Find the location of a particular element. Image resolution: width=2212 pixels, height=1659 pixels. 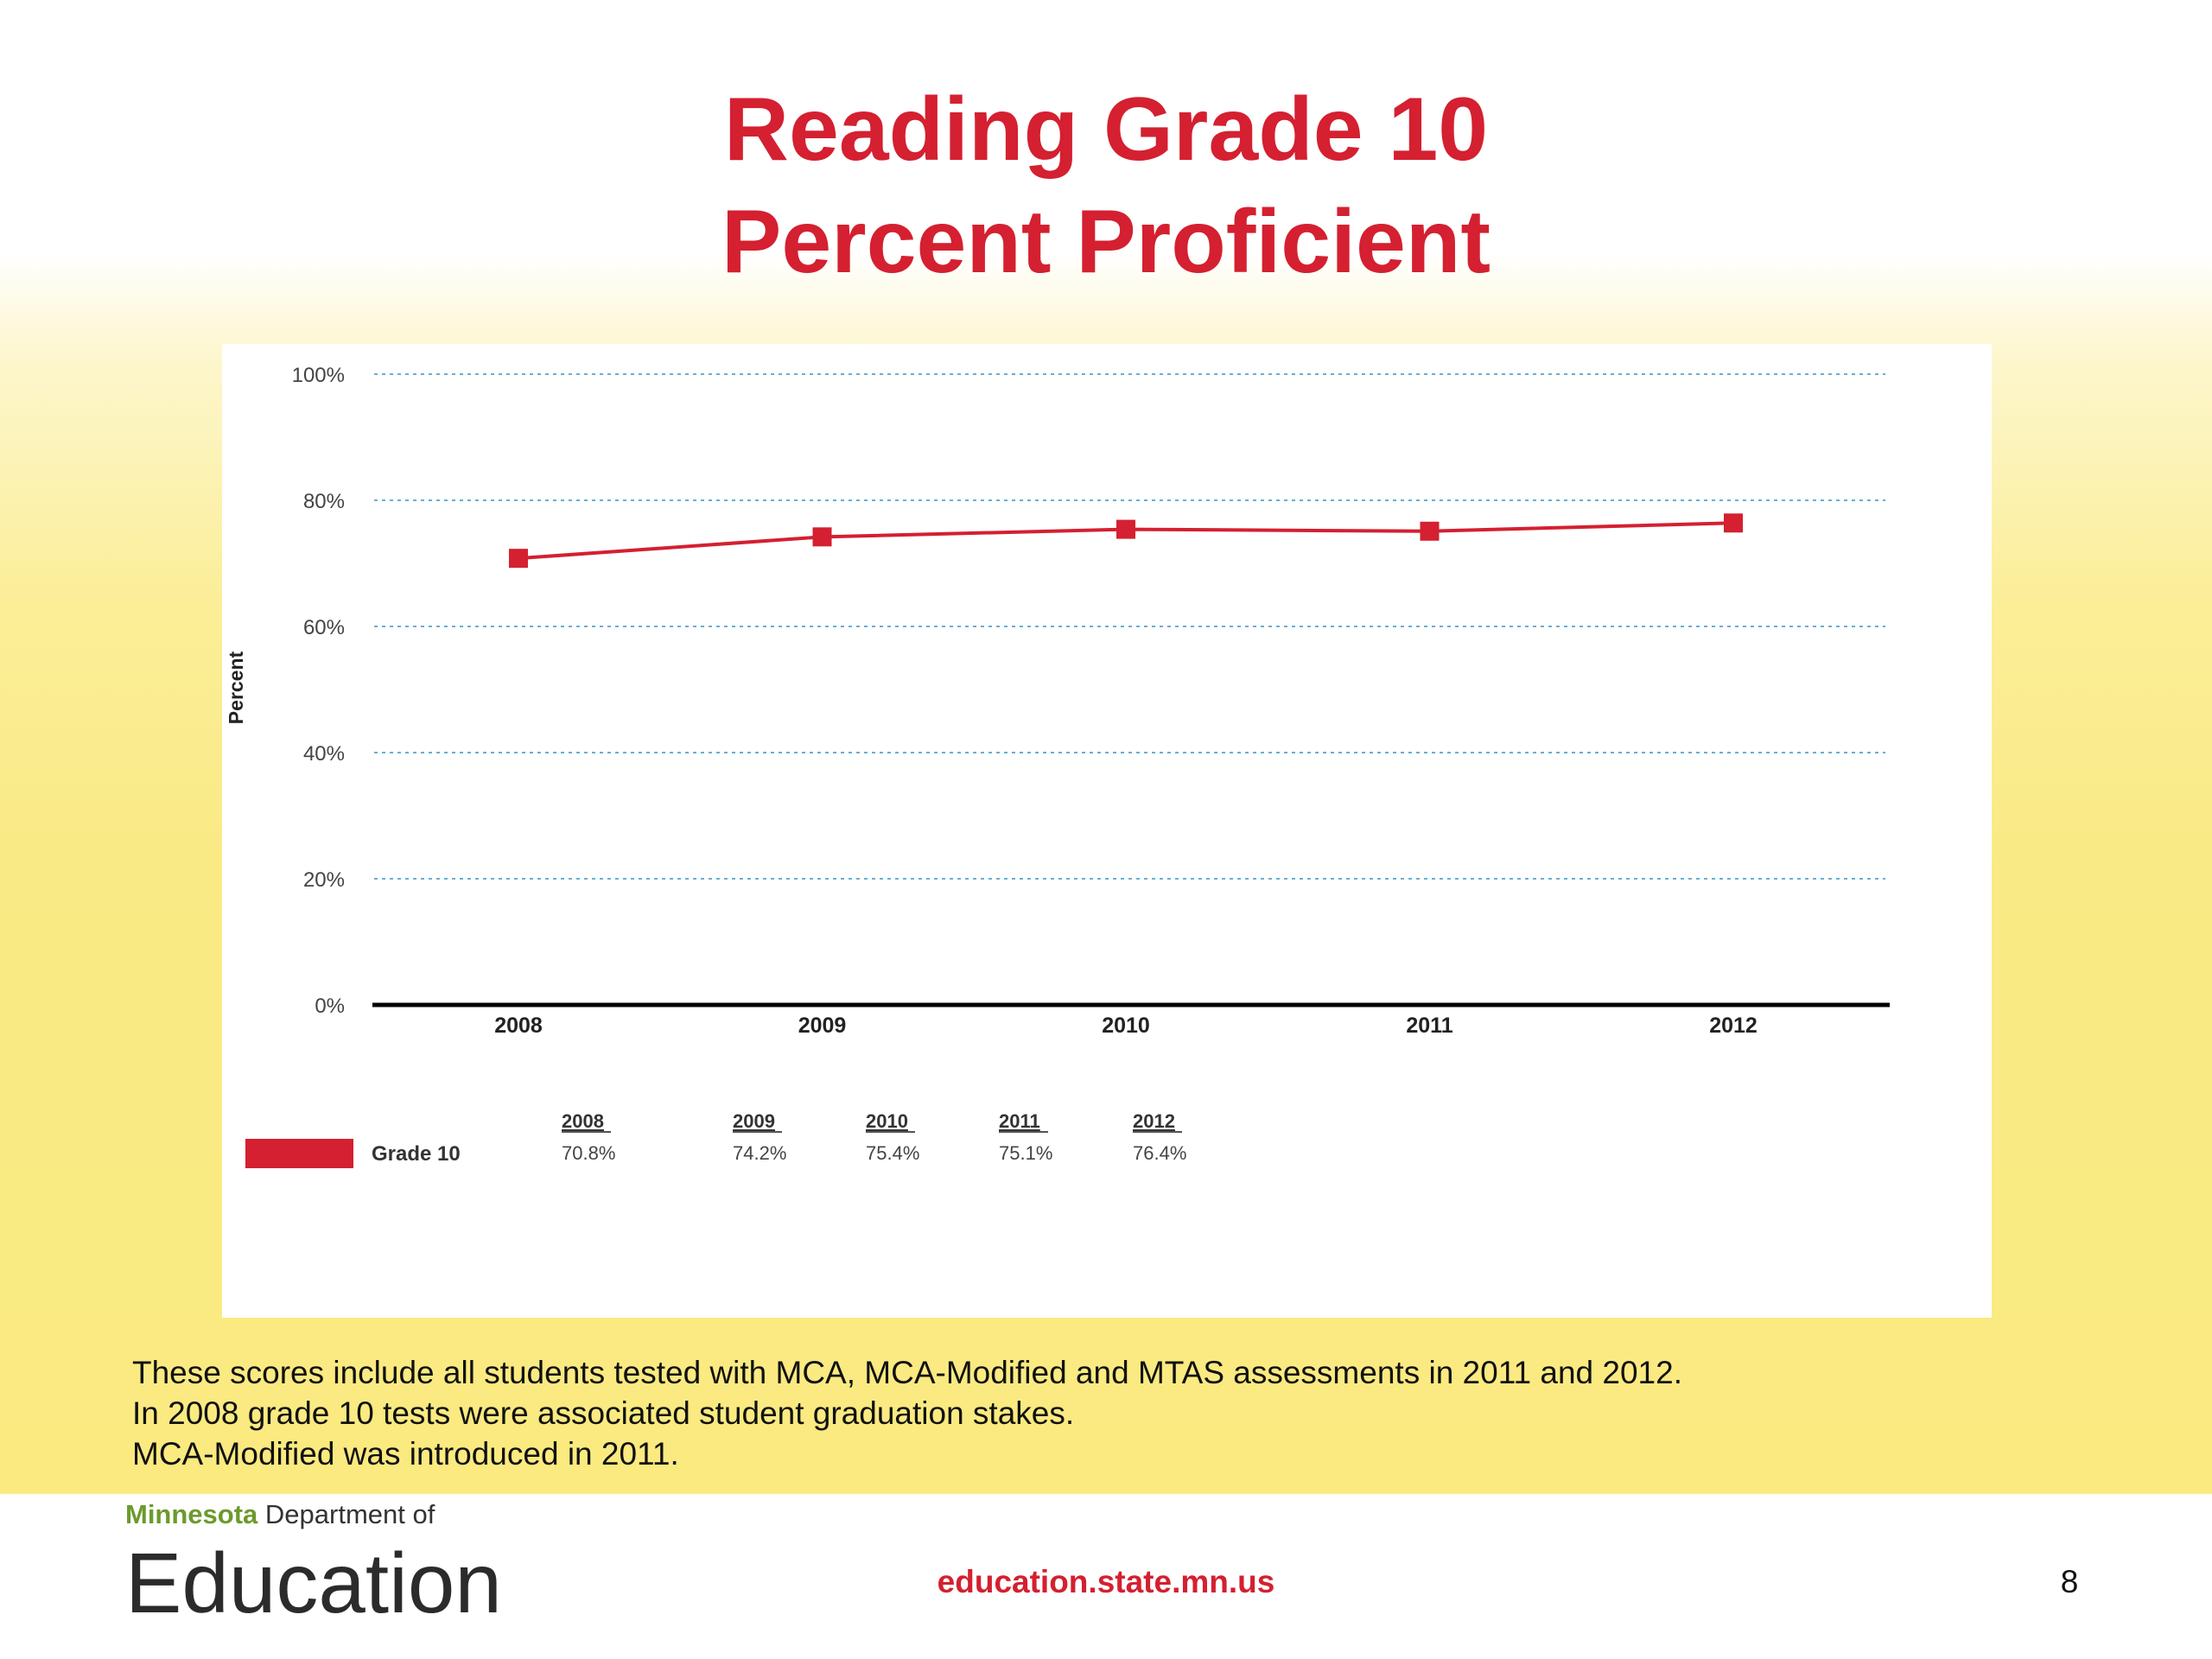

y-axis-label: Percent is located at coordinates (236, 687).